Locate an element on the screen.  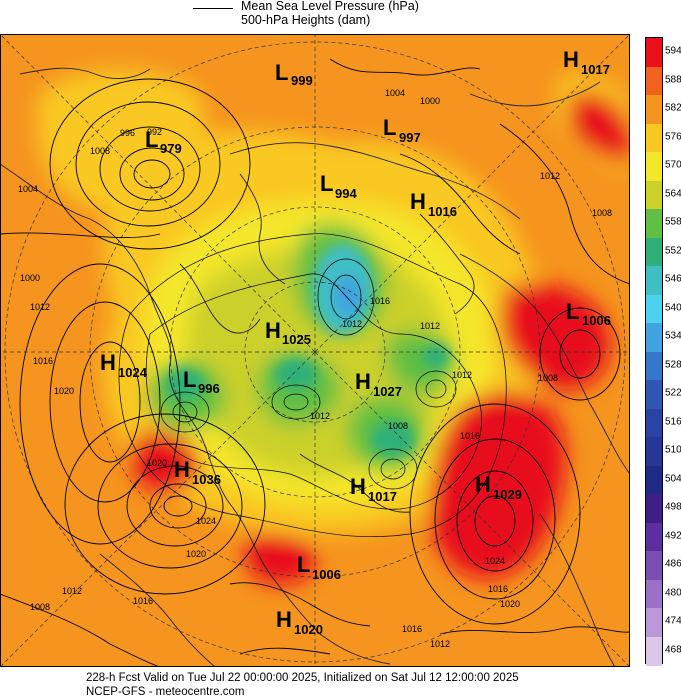
pressure-center-low: L 997 is located at coordinates (402, 130).